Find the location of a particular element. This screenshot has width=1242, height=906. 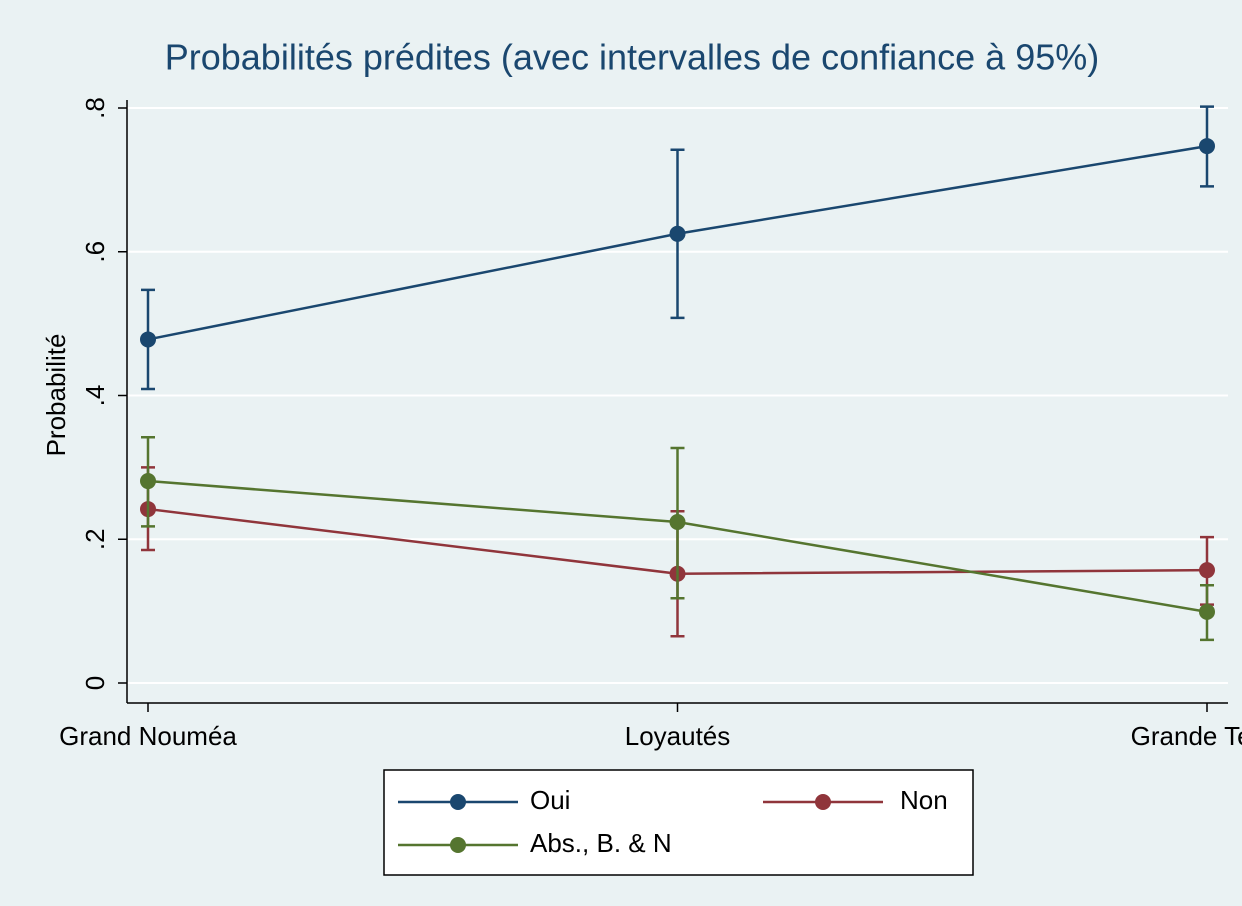

y-axis-title: Probabilité is located at coordinates (56, 395).